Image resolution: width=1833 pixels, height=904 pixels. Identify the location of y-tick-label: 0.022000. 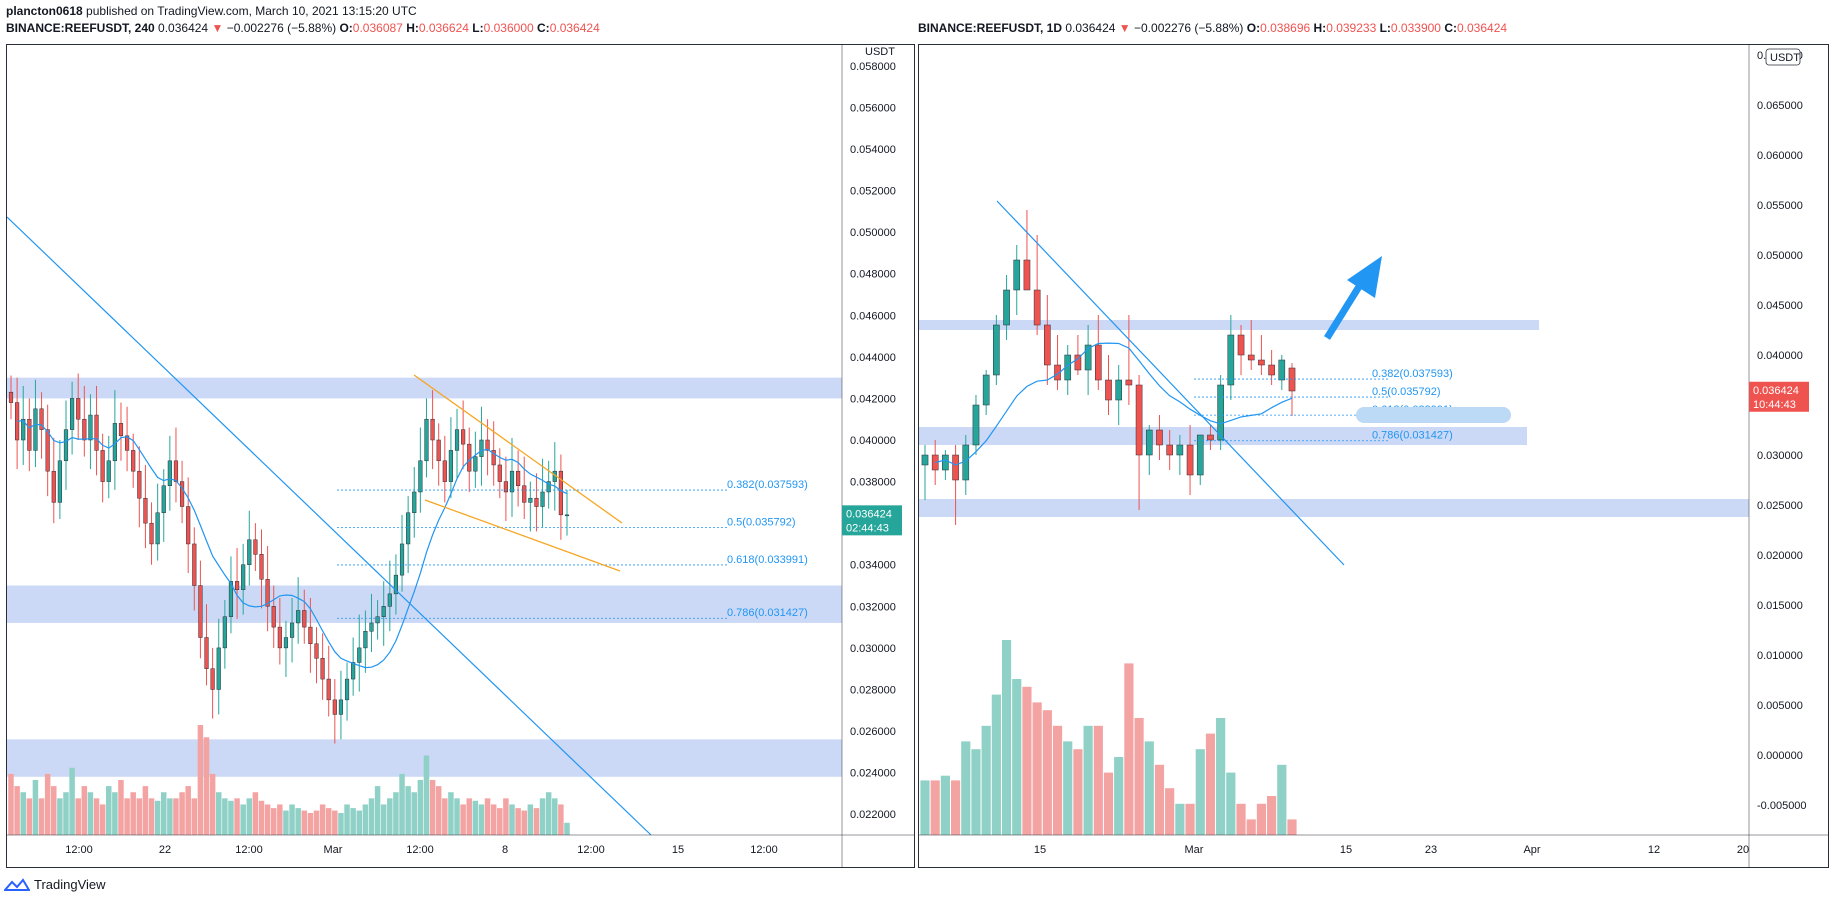
(873, 815).